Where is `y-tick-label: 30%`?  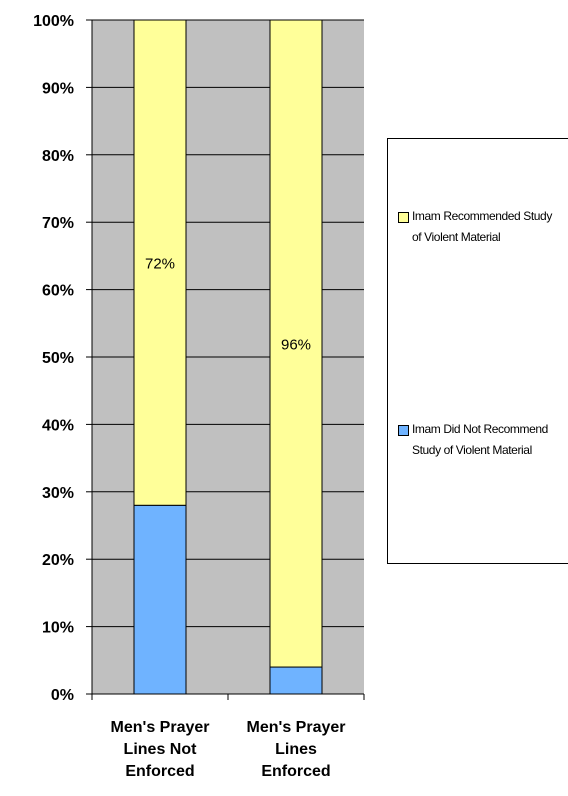 y-tick-label: 30% is located at coordinates (58, 493).